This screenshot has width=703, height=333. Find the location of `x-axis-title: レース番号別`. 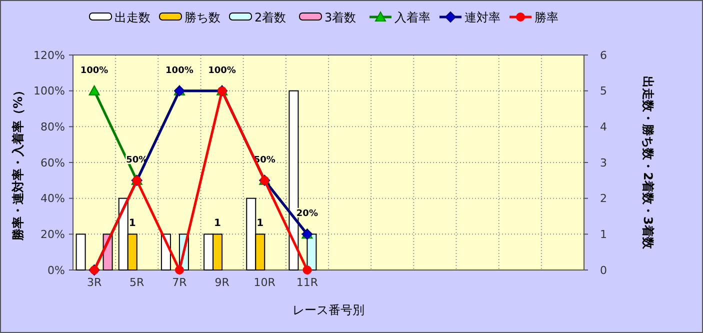

x-axis-title: レース番号別 is located at coordinates (328, 310).